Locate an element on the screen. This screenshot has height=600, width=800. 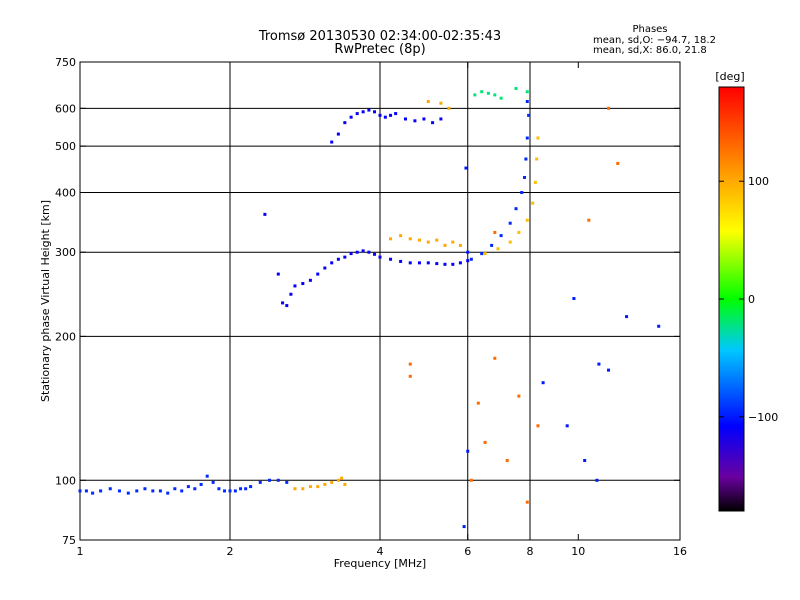
x-tick-labels: 1 2 4 6 8 10 16 is located at coordinates (382, 551).